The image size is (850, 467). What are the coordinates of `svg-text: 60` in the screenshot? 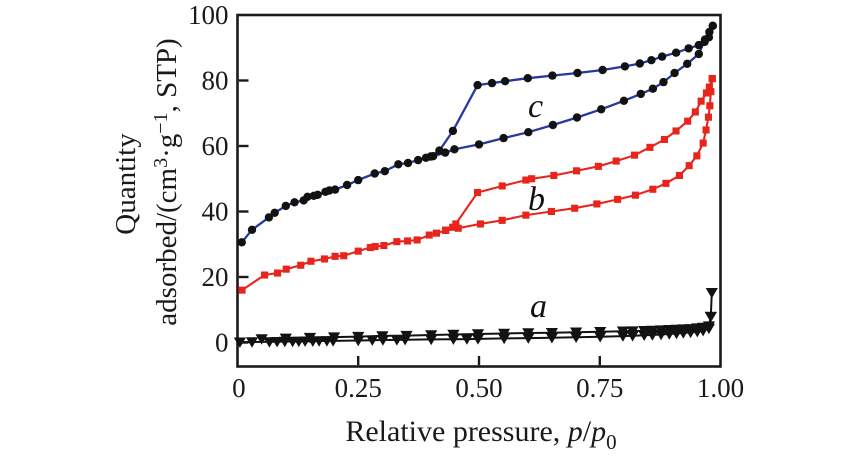 It's located at (215, 146).